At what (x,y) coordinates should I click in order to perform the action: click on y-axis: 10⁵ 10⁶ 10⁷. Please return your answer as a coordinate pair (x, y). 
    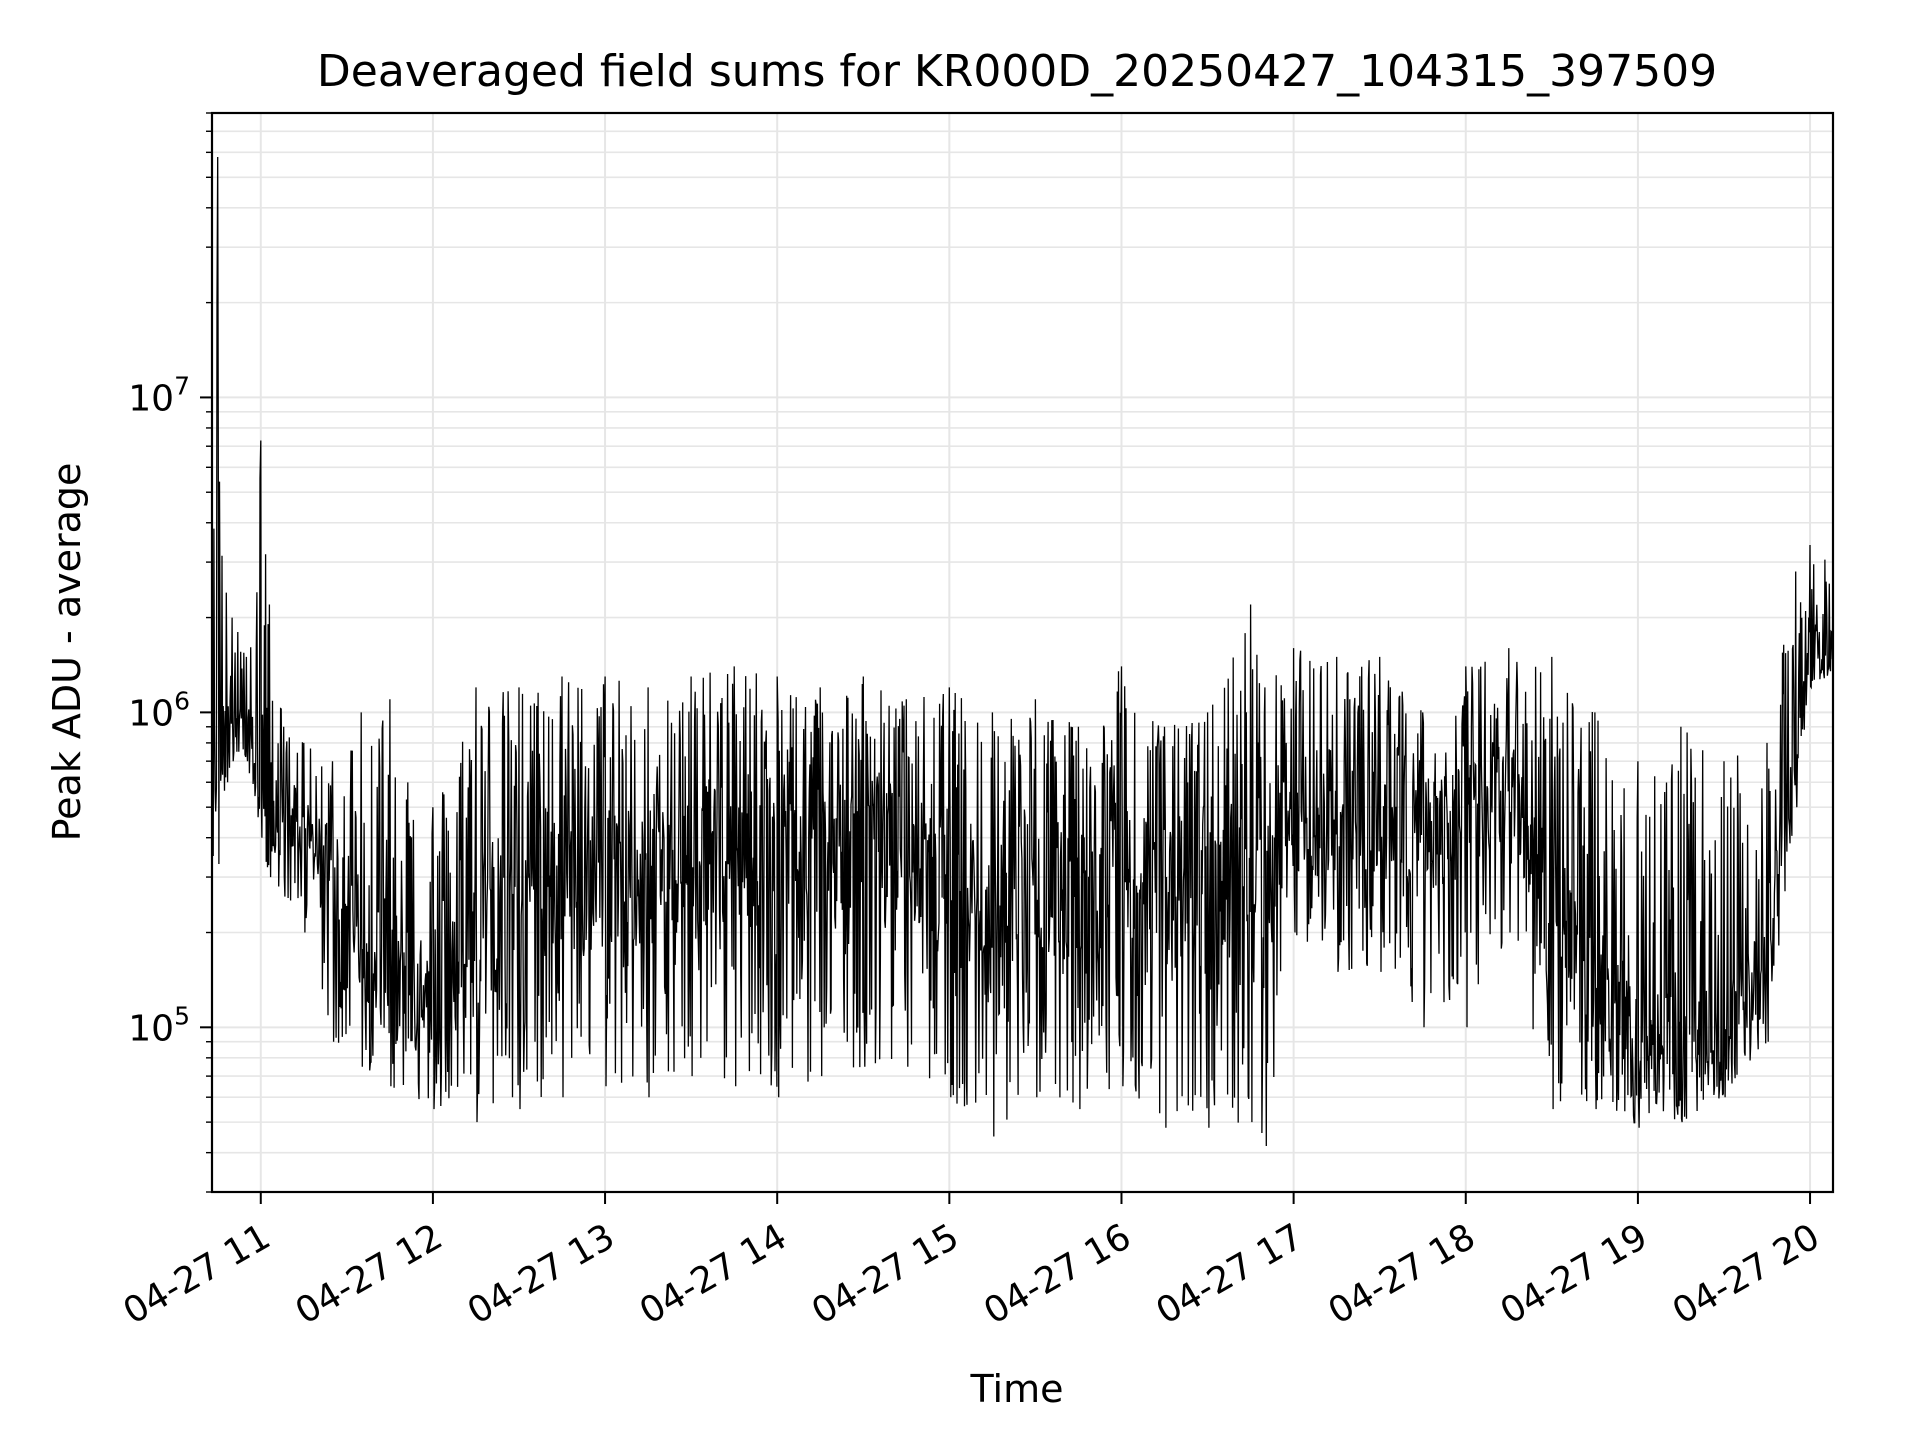
    Looking at the image, I should click on (170, 652).